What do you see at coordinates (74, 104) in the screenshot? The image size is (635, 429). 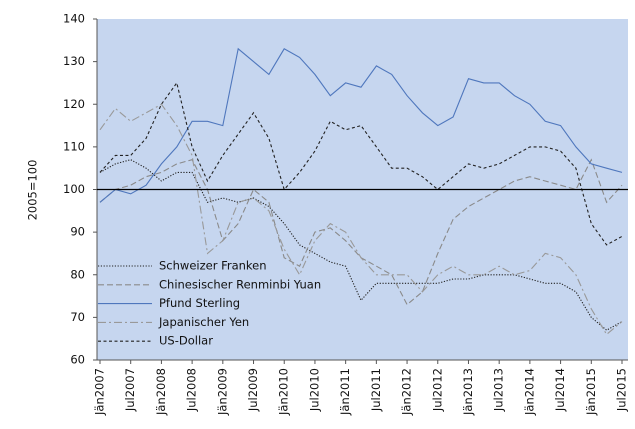 I see `y-tick-label: 120` at bounding box center [74, 104].